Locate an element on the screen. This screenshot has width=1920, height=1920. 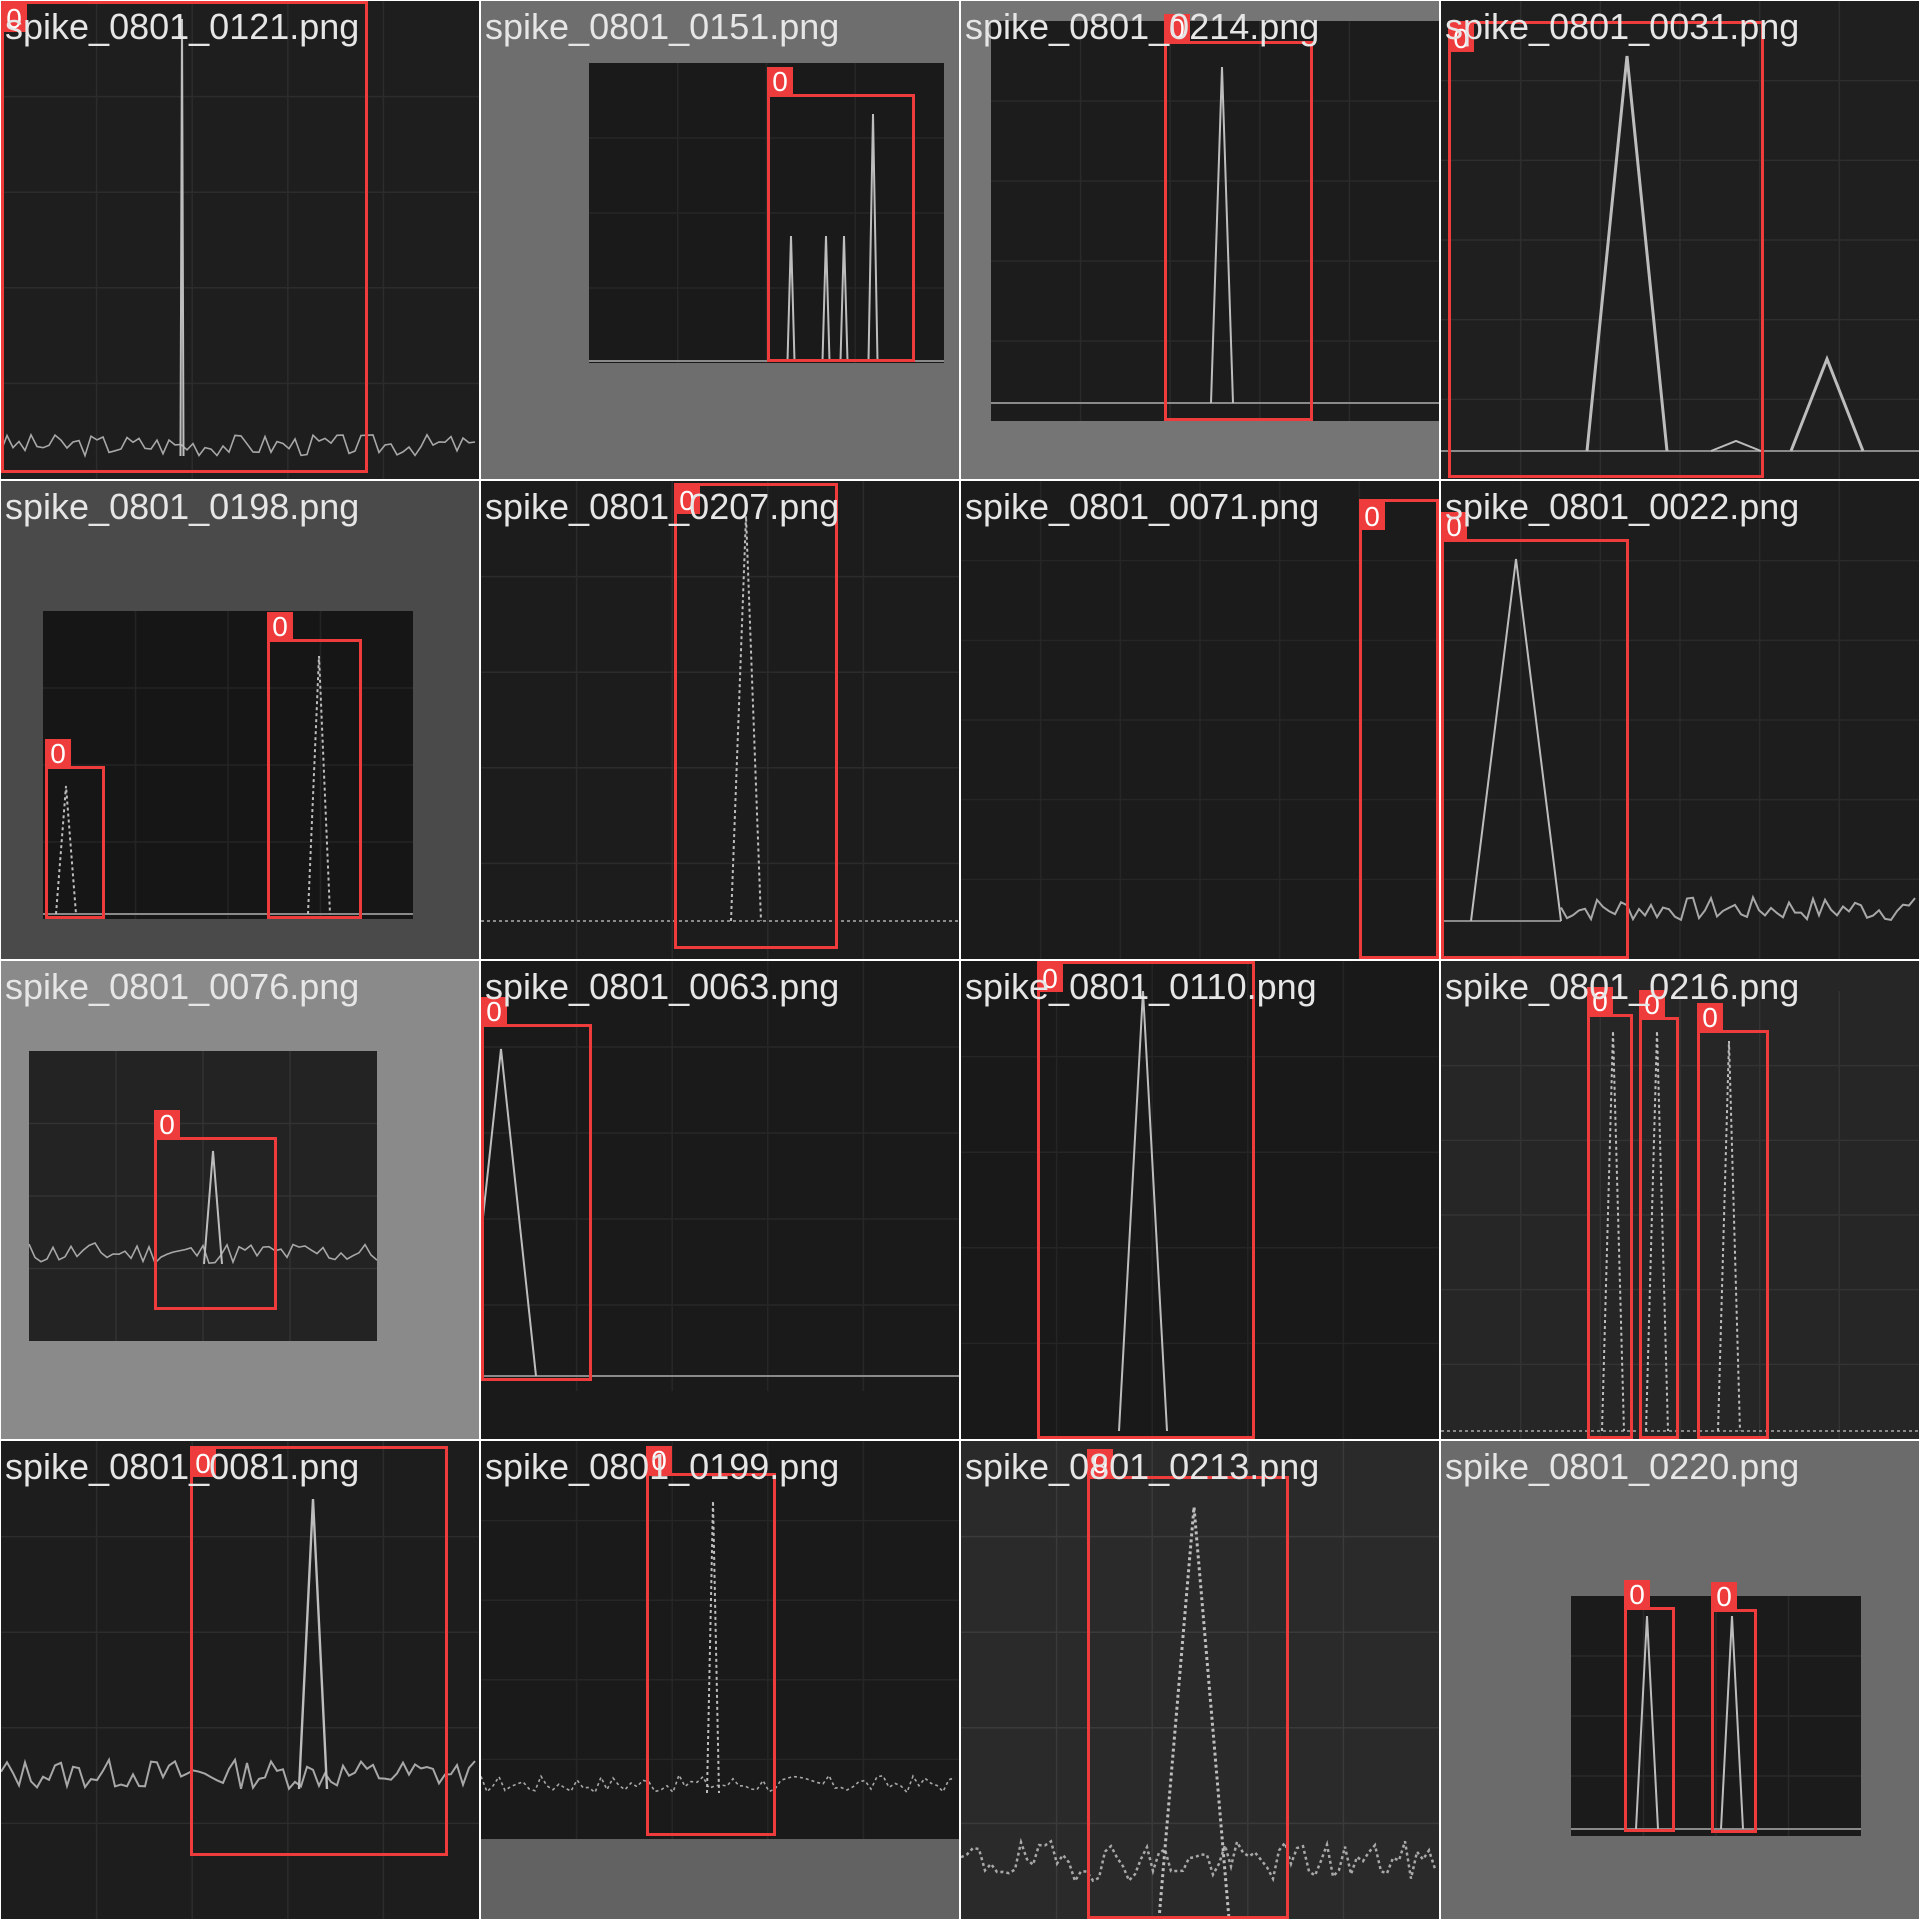
tile-filename: spike_0801_0214.png is located at coordinates (1142, 26).